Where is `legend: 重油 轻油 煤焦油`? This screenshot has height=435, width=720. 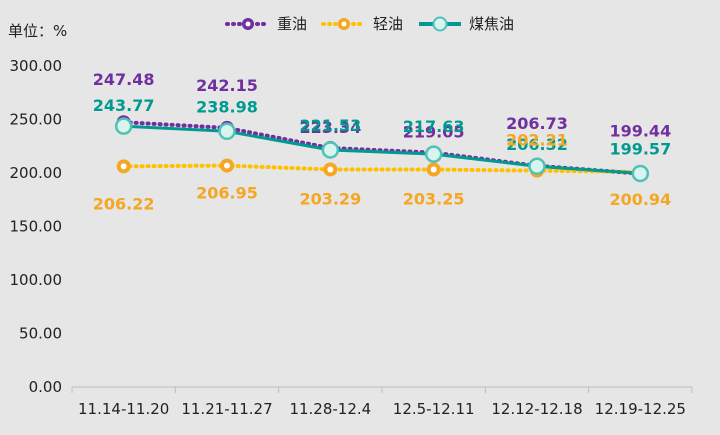 legend: 重油 轻油 煤焦油 is located at coordinates (369, 23).